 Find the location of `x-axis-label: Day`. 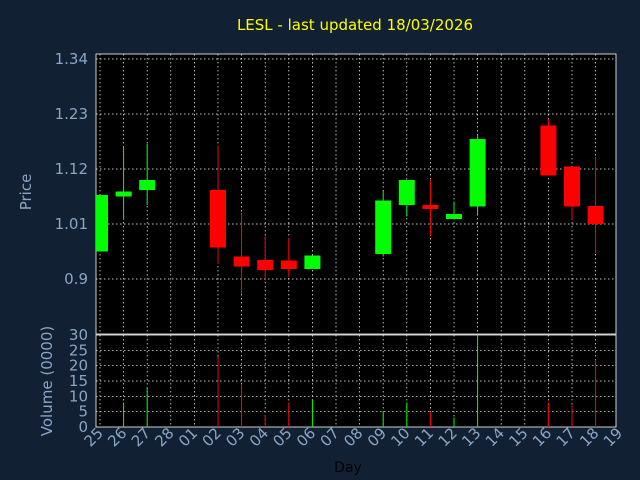

x-axis-label: Day is located at coordinates (348, 468).